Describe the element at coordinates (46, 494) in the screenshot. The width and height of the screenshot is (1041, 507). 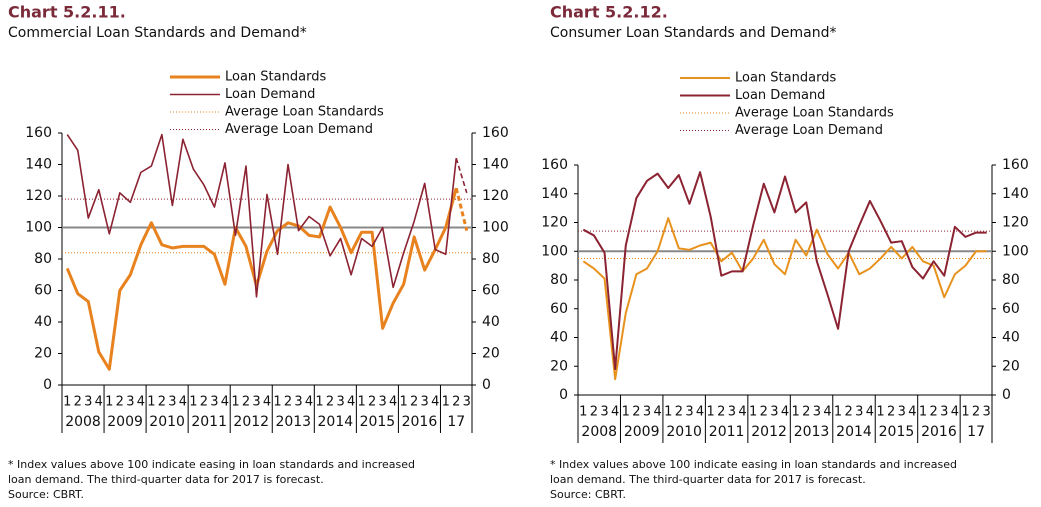
I see `source: Source: CBRT.` at that location.